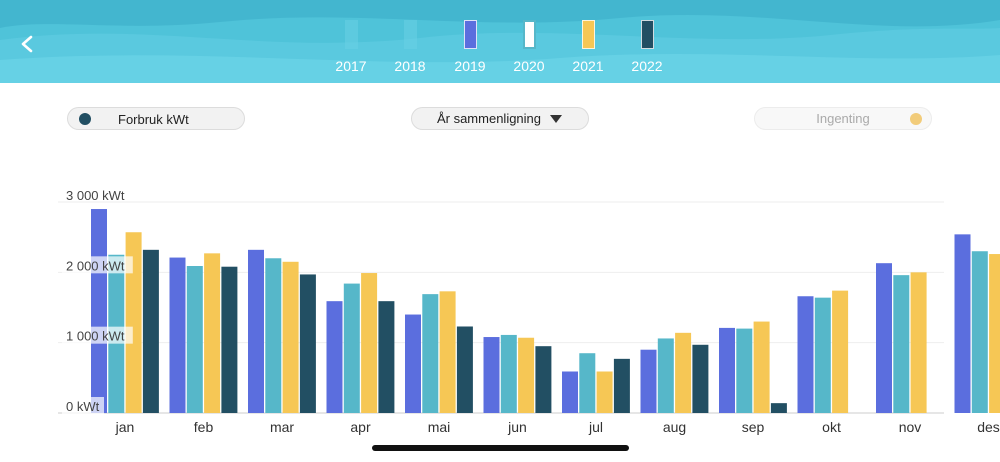  What do you see at coordinates (290, 337) in the screenshot?
I see `bar-mar-2021` at bounding box center [290, 337].